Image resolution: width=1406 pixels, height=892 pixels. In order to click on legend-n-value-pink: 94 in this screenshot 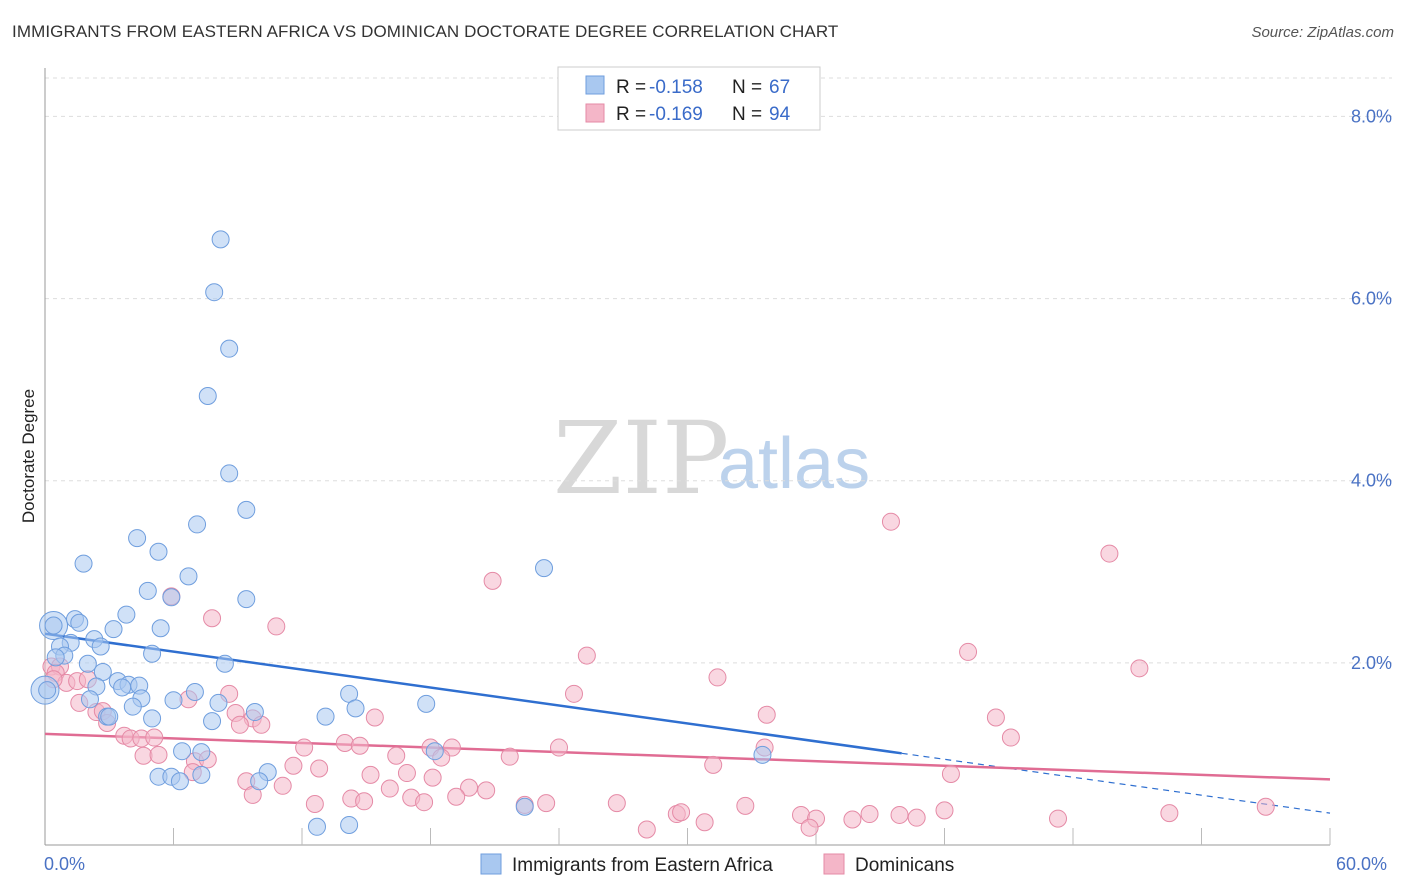, I will do `click(780, 114)`.